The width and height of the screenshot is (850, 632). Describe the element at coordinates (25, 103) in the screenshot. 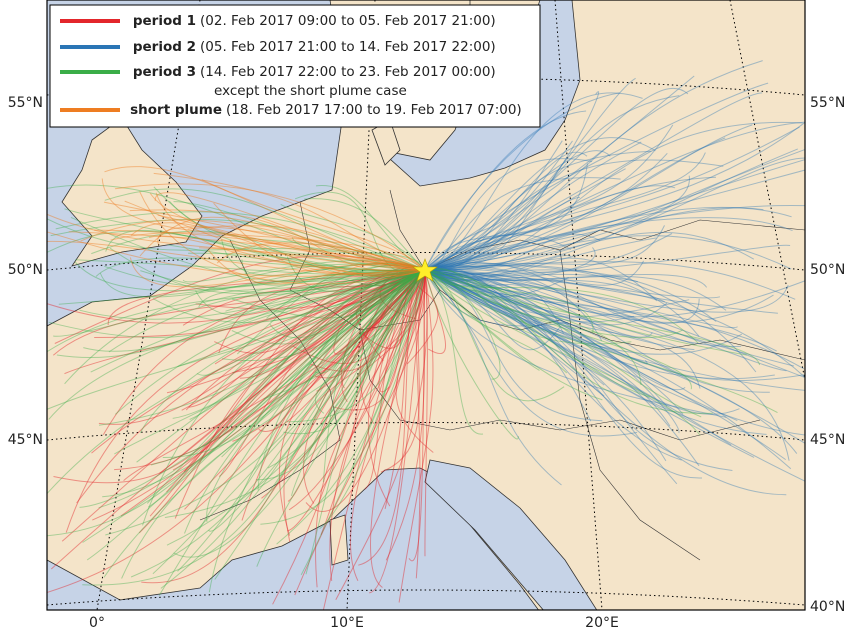

I see `lat-label: 55°N` at that location.